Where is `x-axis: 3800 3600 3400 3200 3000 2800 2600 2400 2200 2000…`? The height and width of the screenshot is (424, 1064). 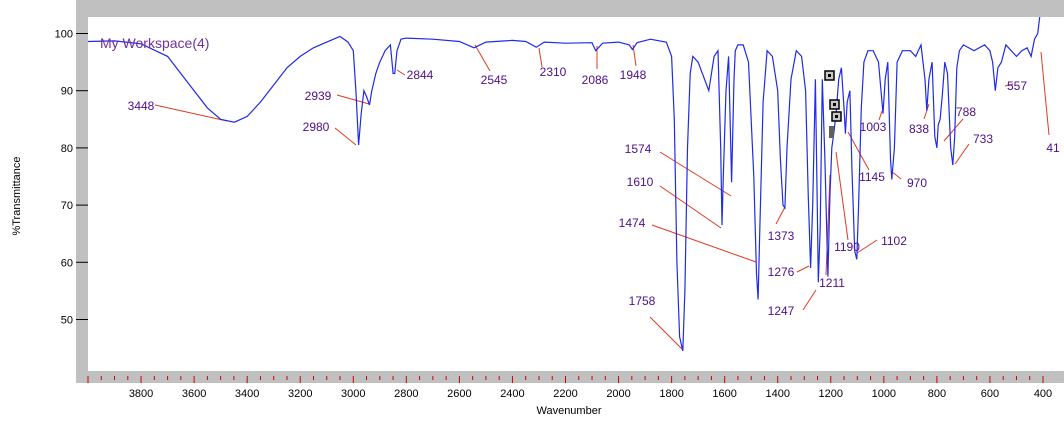 x-axis: 3800 3600 3400 3200 3000 2800 2600 2400 2200 2000… is located at coordinates (569, 388).